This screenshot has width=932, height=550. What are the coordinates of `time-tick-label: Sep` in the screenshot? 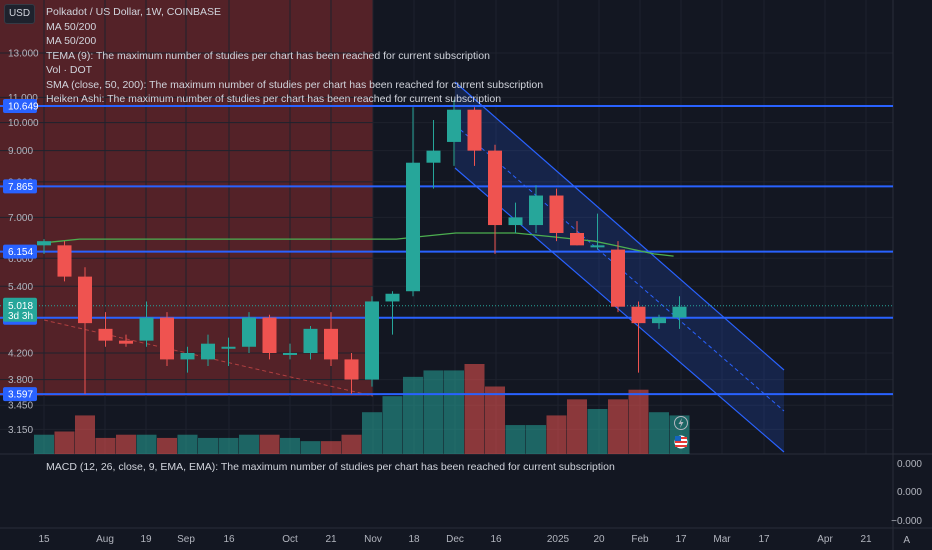 It's located at (186, 539).